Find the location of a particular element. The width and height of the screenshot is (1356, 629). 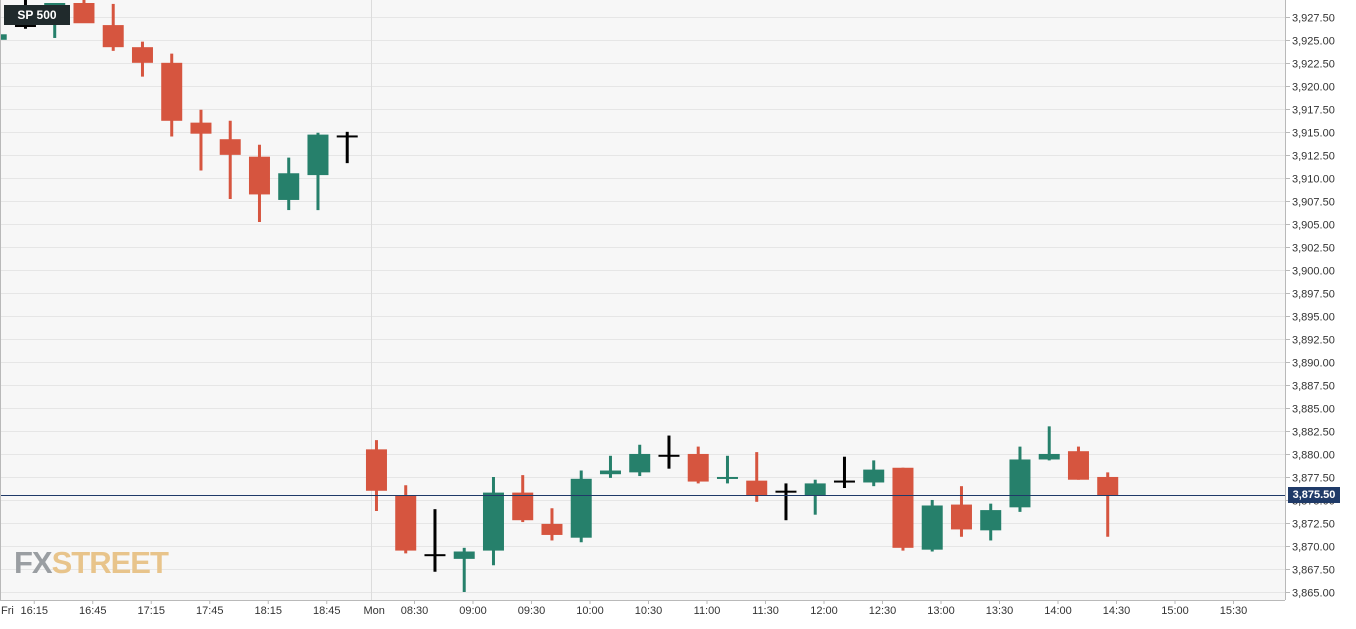

price-tick-label: 3,912.50 is located at coordinates (1313, 157).